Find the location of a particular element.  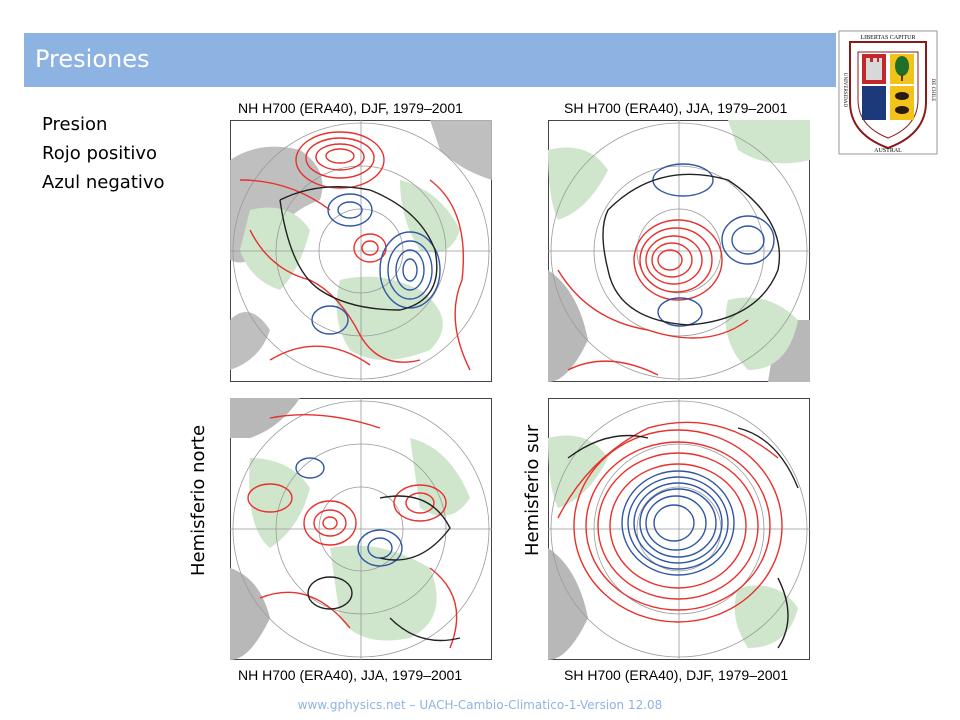

legend-line-positive: Rojo positivo is located at coordinates (99, 153).